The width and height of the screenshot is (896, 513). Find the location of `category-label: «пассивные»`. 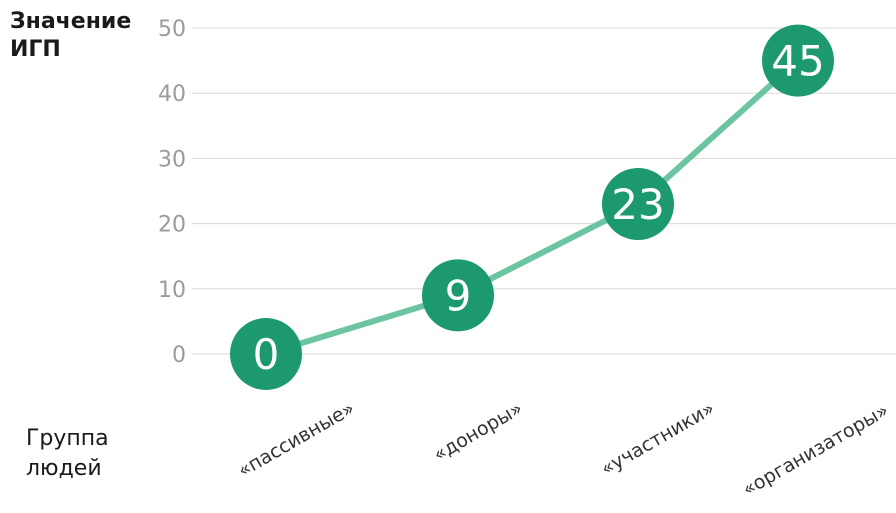

category-label: «пассивные» is located at coordinates (296, 439).